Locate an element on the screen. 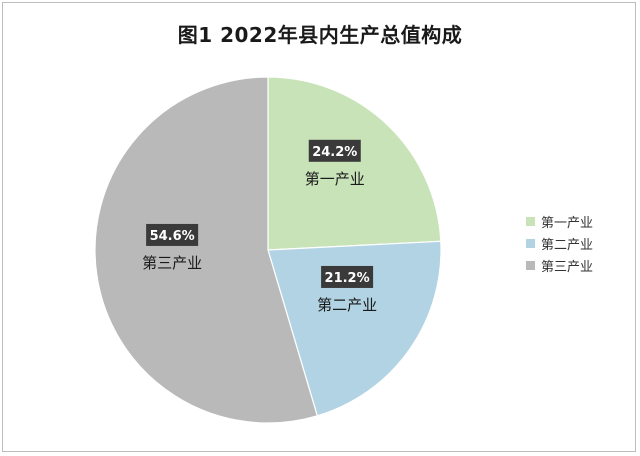  chart-legend: 第一产业第二产业第三产业 is located at coordinates (559, 243).